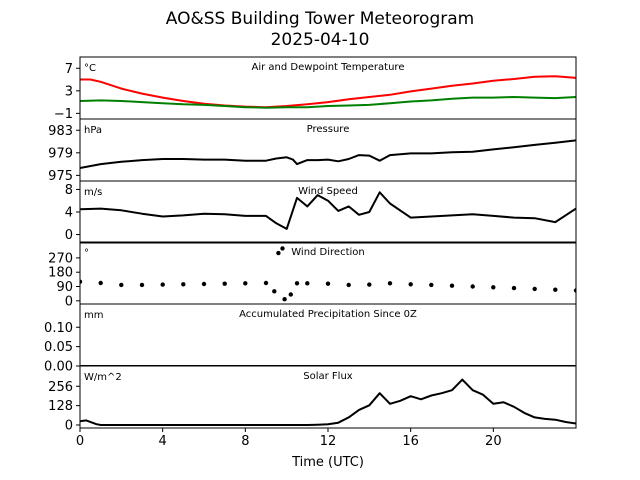 The image size is (640, 480). Describe the element at coordinates (60, 153) in the screenshot. I see `y-tick-label: 979` at that location.